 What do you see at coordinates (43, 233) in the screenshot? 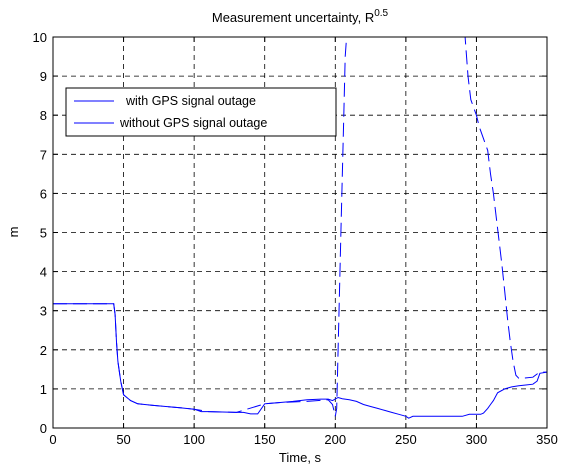
I see `y-tick-label: 5` at bounding box center [43, 233].